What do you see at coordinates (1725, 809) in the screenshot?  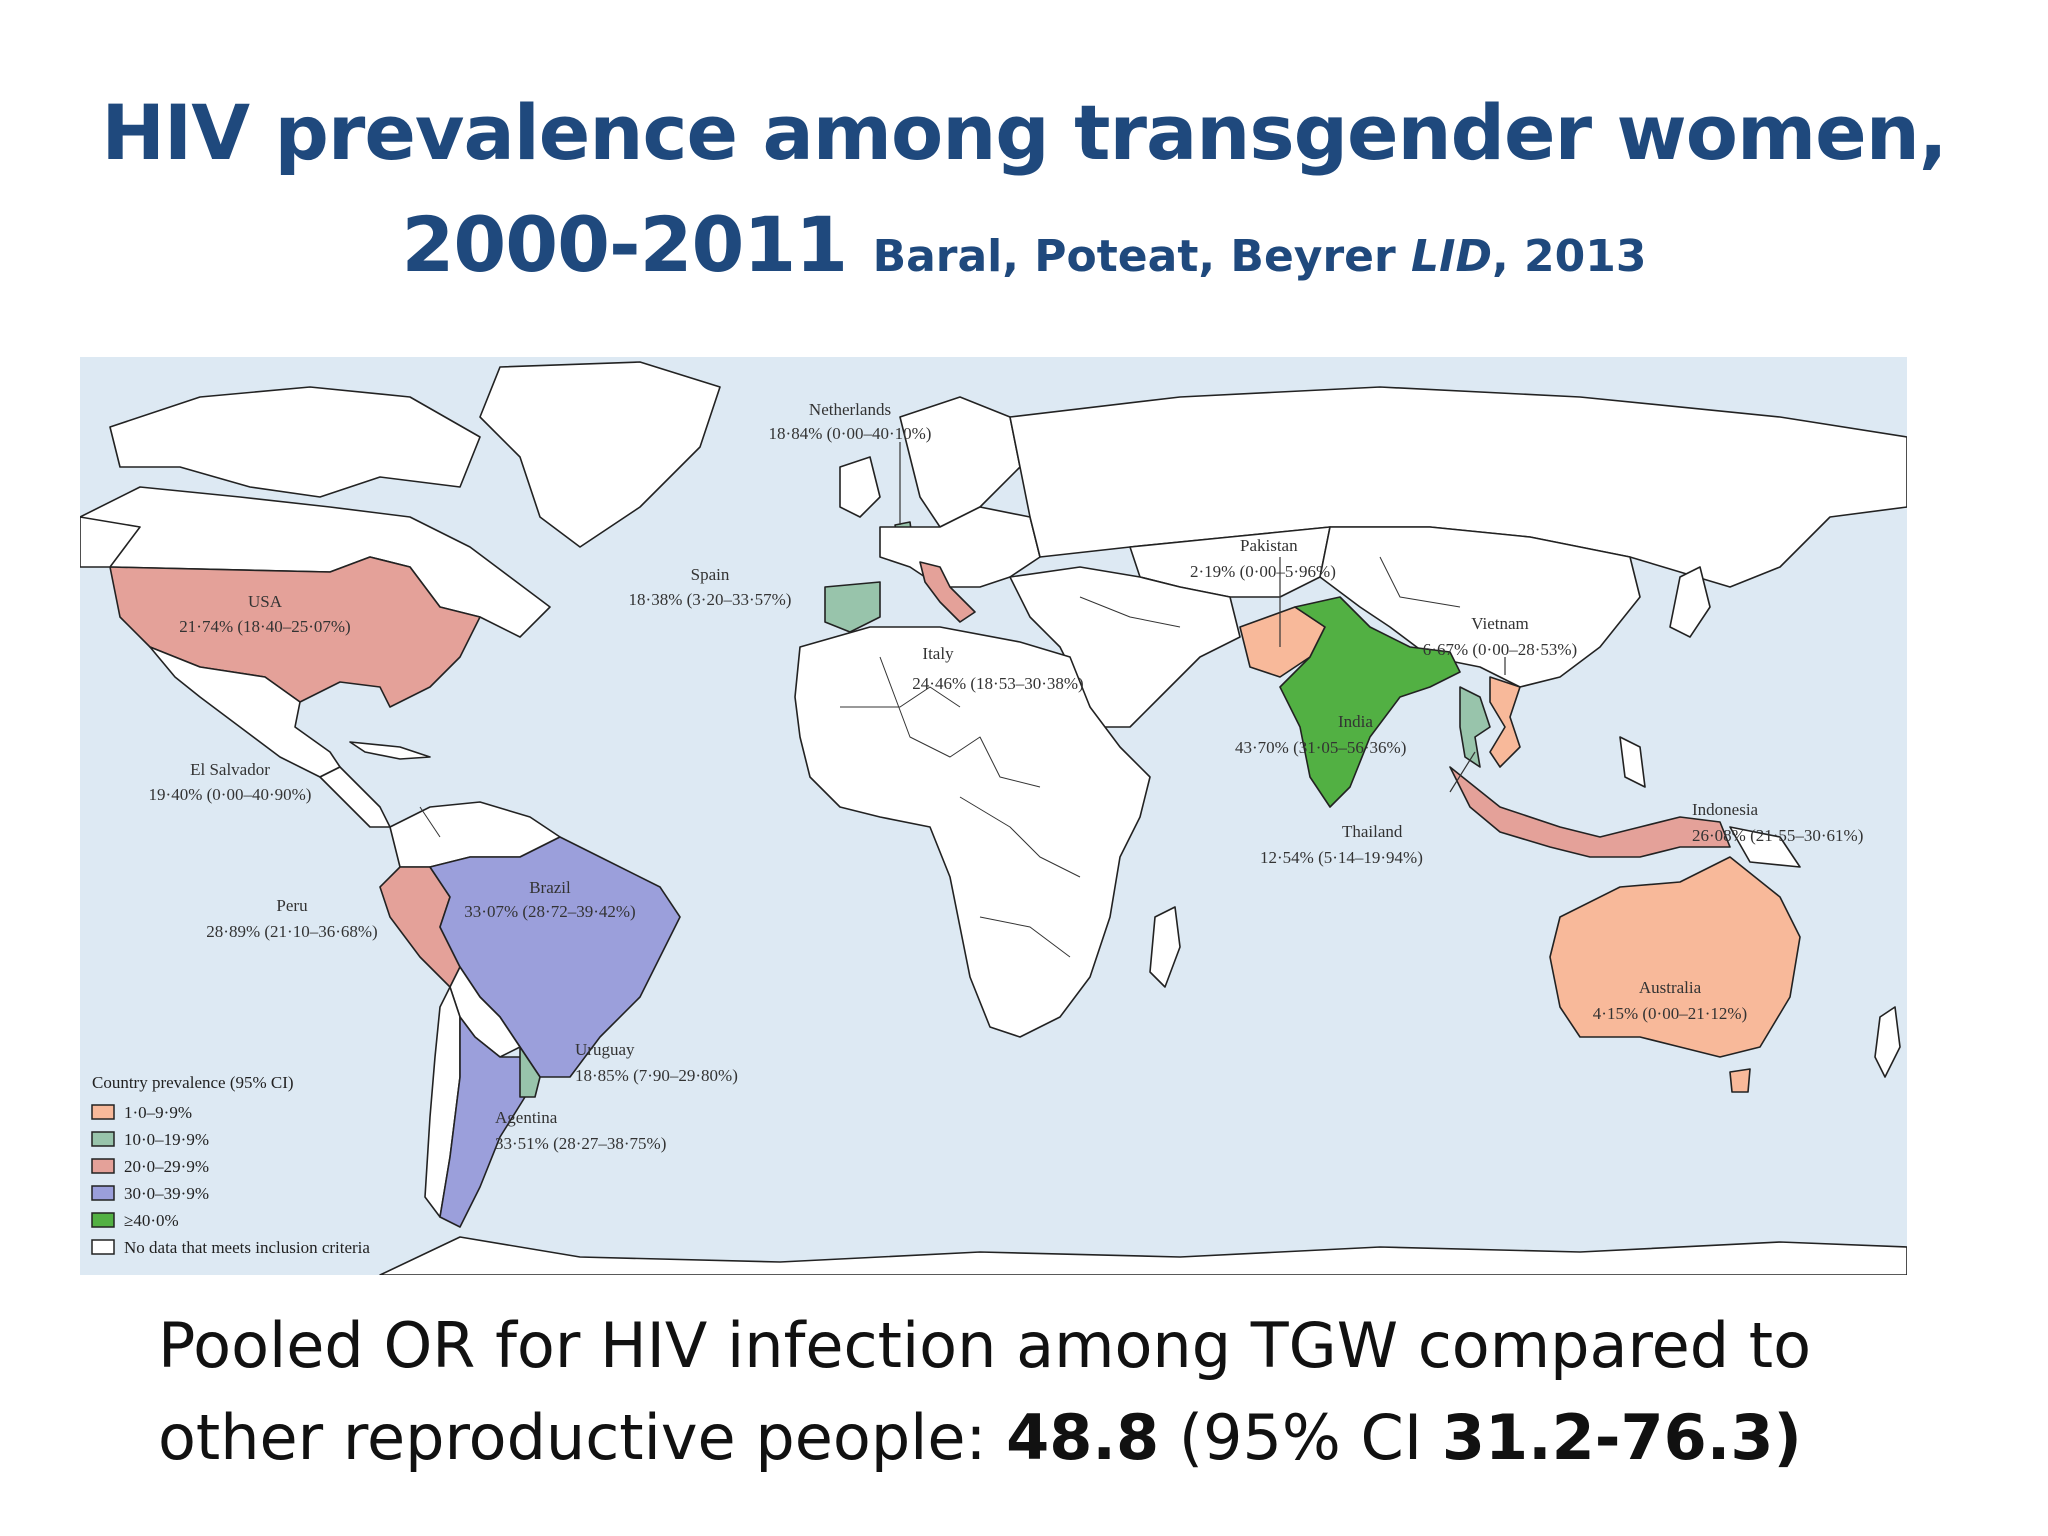 I see `label-indonesia: Indonesia` at bounding box center [1725, 809].